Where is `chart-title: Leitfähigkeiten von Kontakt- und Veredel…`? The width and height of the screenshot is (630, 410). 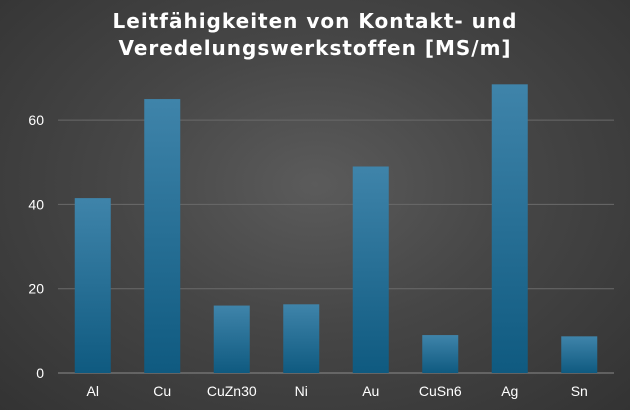
chart-title: Leitfähigkeiten von Kontakt- und Veredel… is located at coordinates (315, 35).